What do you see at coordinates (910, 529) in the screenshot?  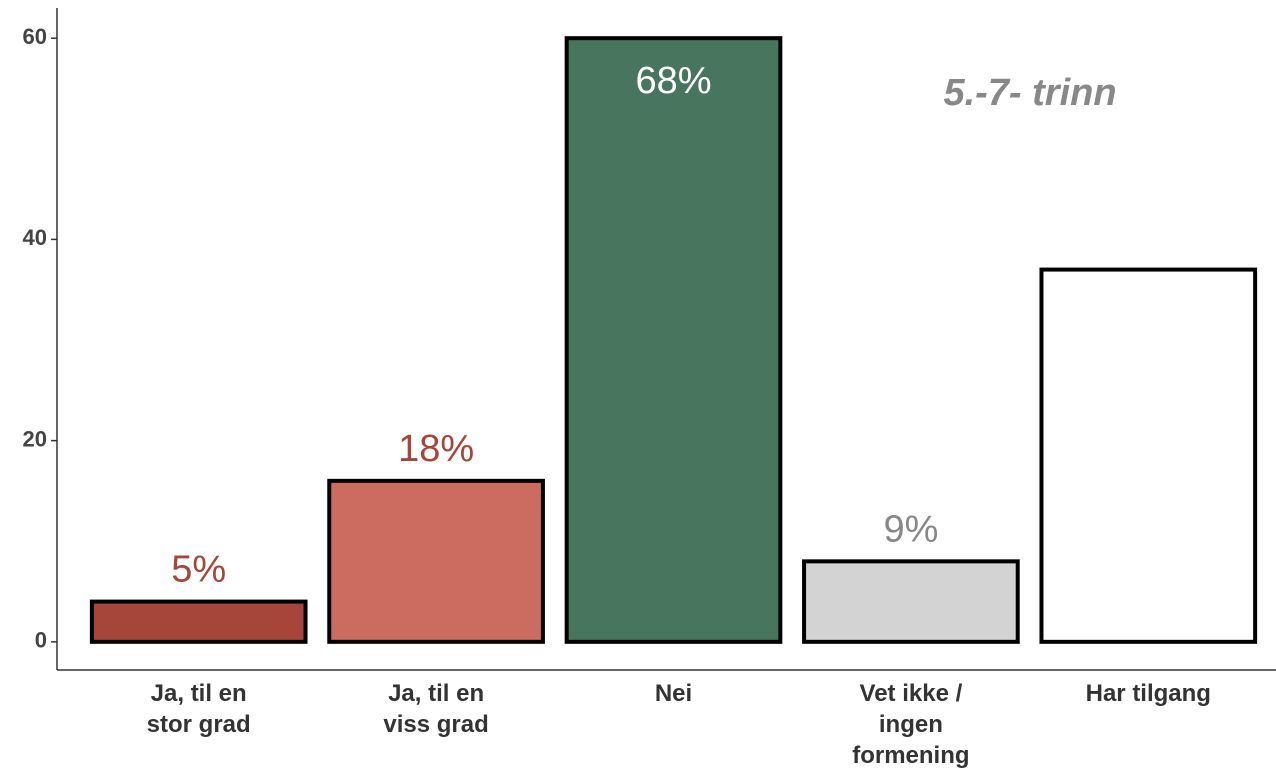 I see `bar-label: 9%` at bounding box center [910, 529].